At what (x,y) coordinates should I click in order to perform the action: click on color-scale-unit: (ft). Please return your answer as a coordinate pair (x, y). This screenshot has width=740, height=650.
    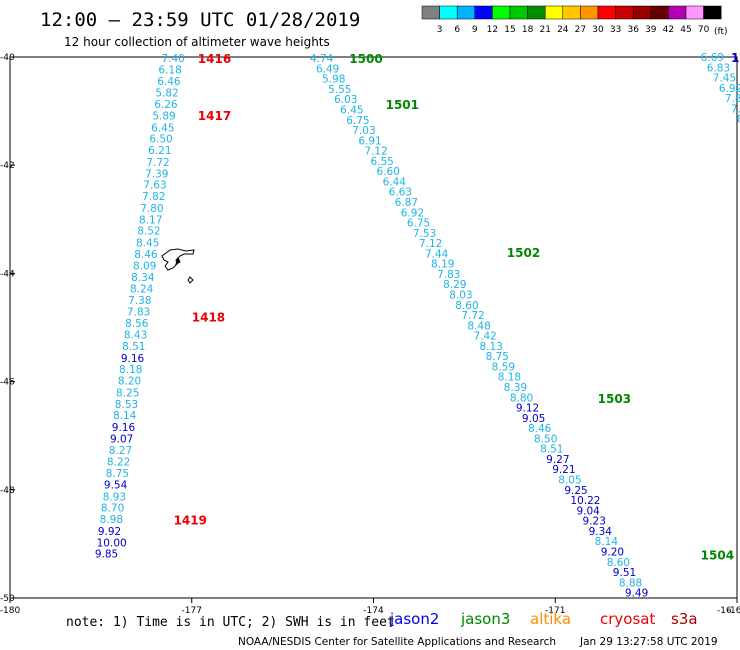
    Looking at the image, I should click on (721, 32).